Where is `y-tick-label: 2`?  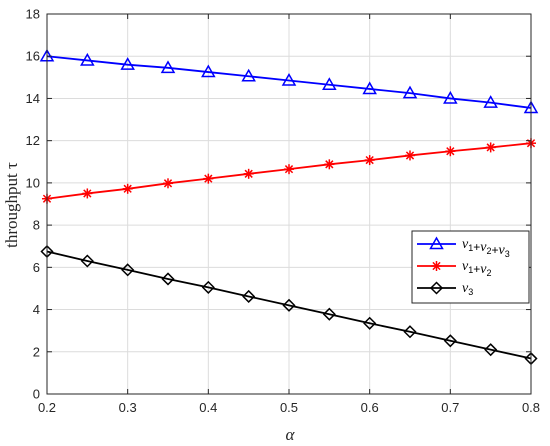
y-tick-label: 2 is located at coordinates (36, 351).